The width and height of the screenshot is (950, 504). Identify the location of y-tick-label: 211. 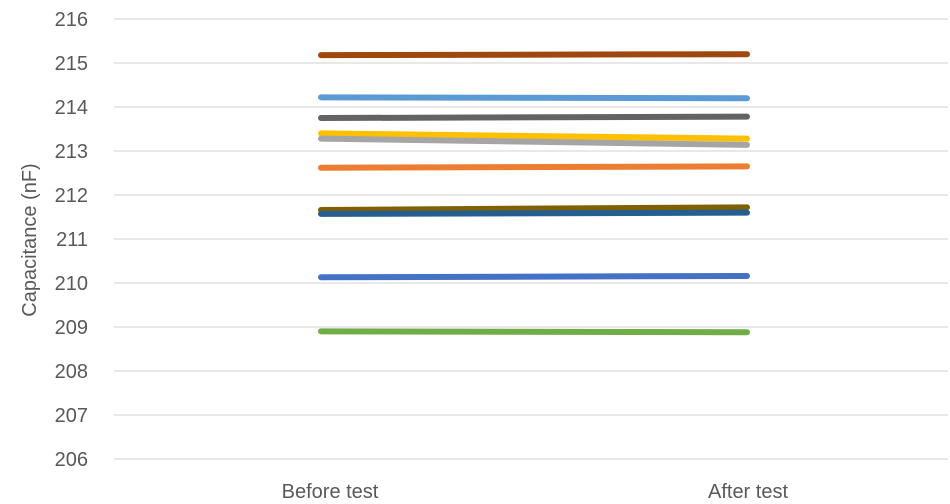
(72, 240).